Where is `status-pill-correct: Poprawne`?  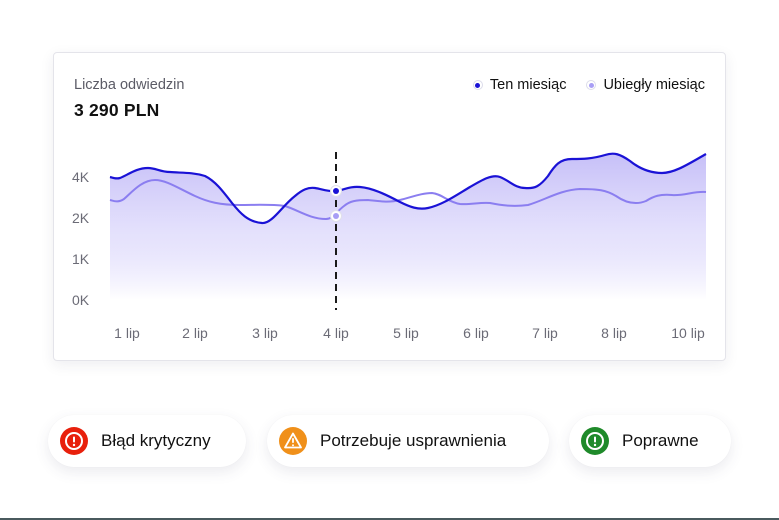 status-pill-correct: Poprawne is located at coordinates (650, 441).